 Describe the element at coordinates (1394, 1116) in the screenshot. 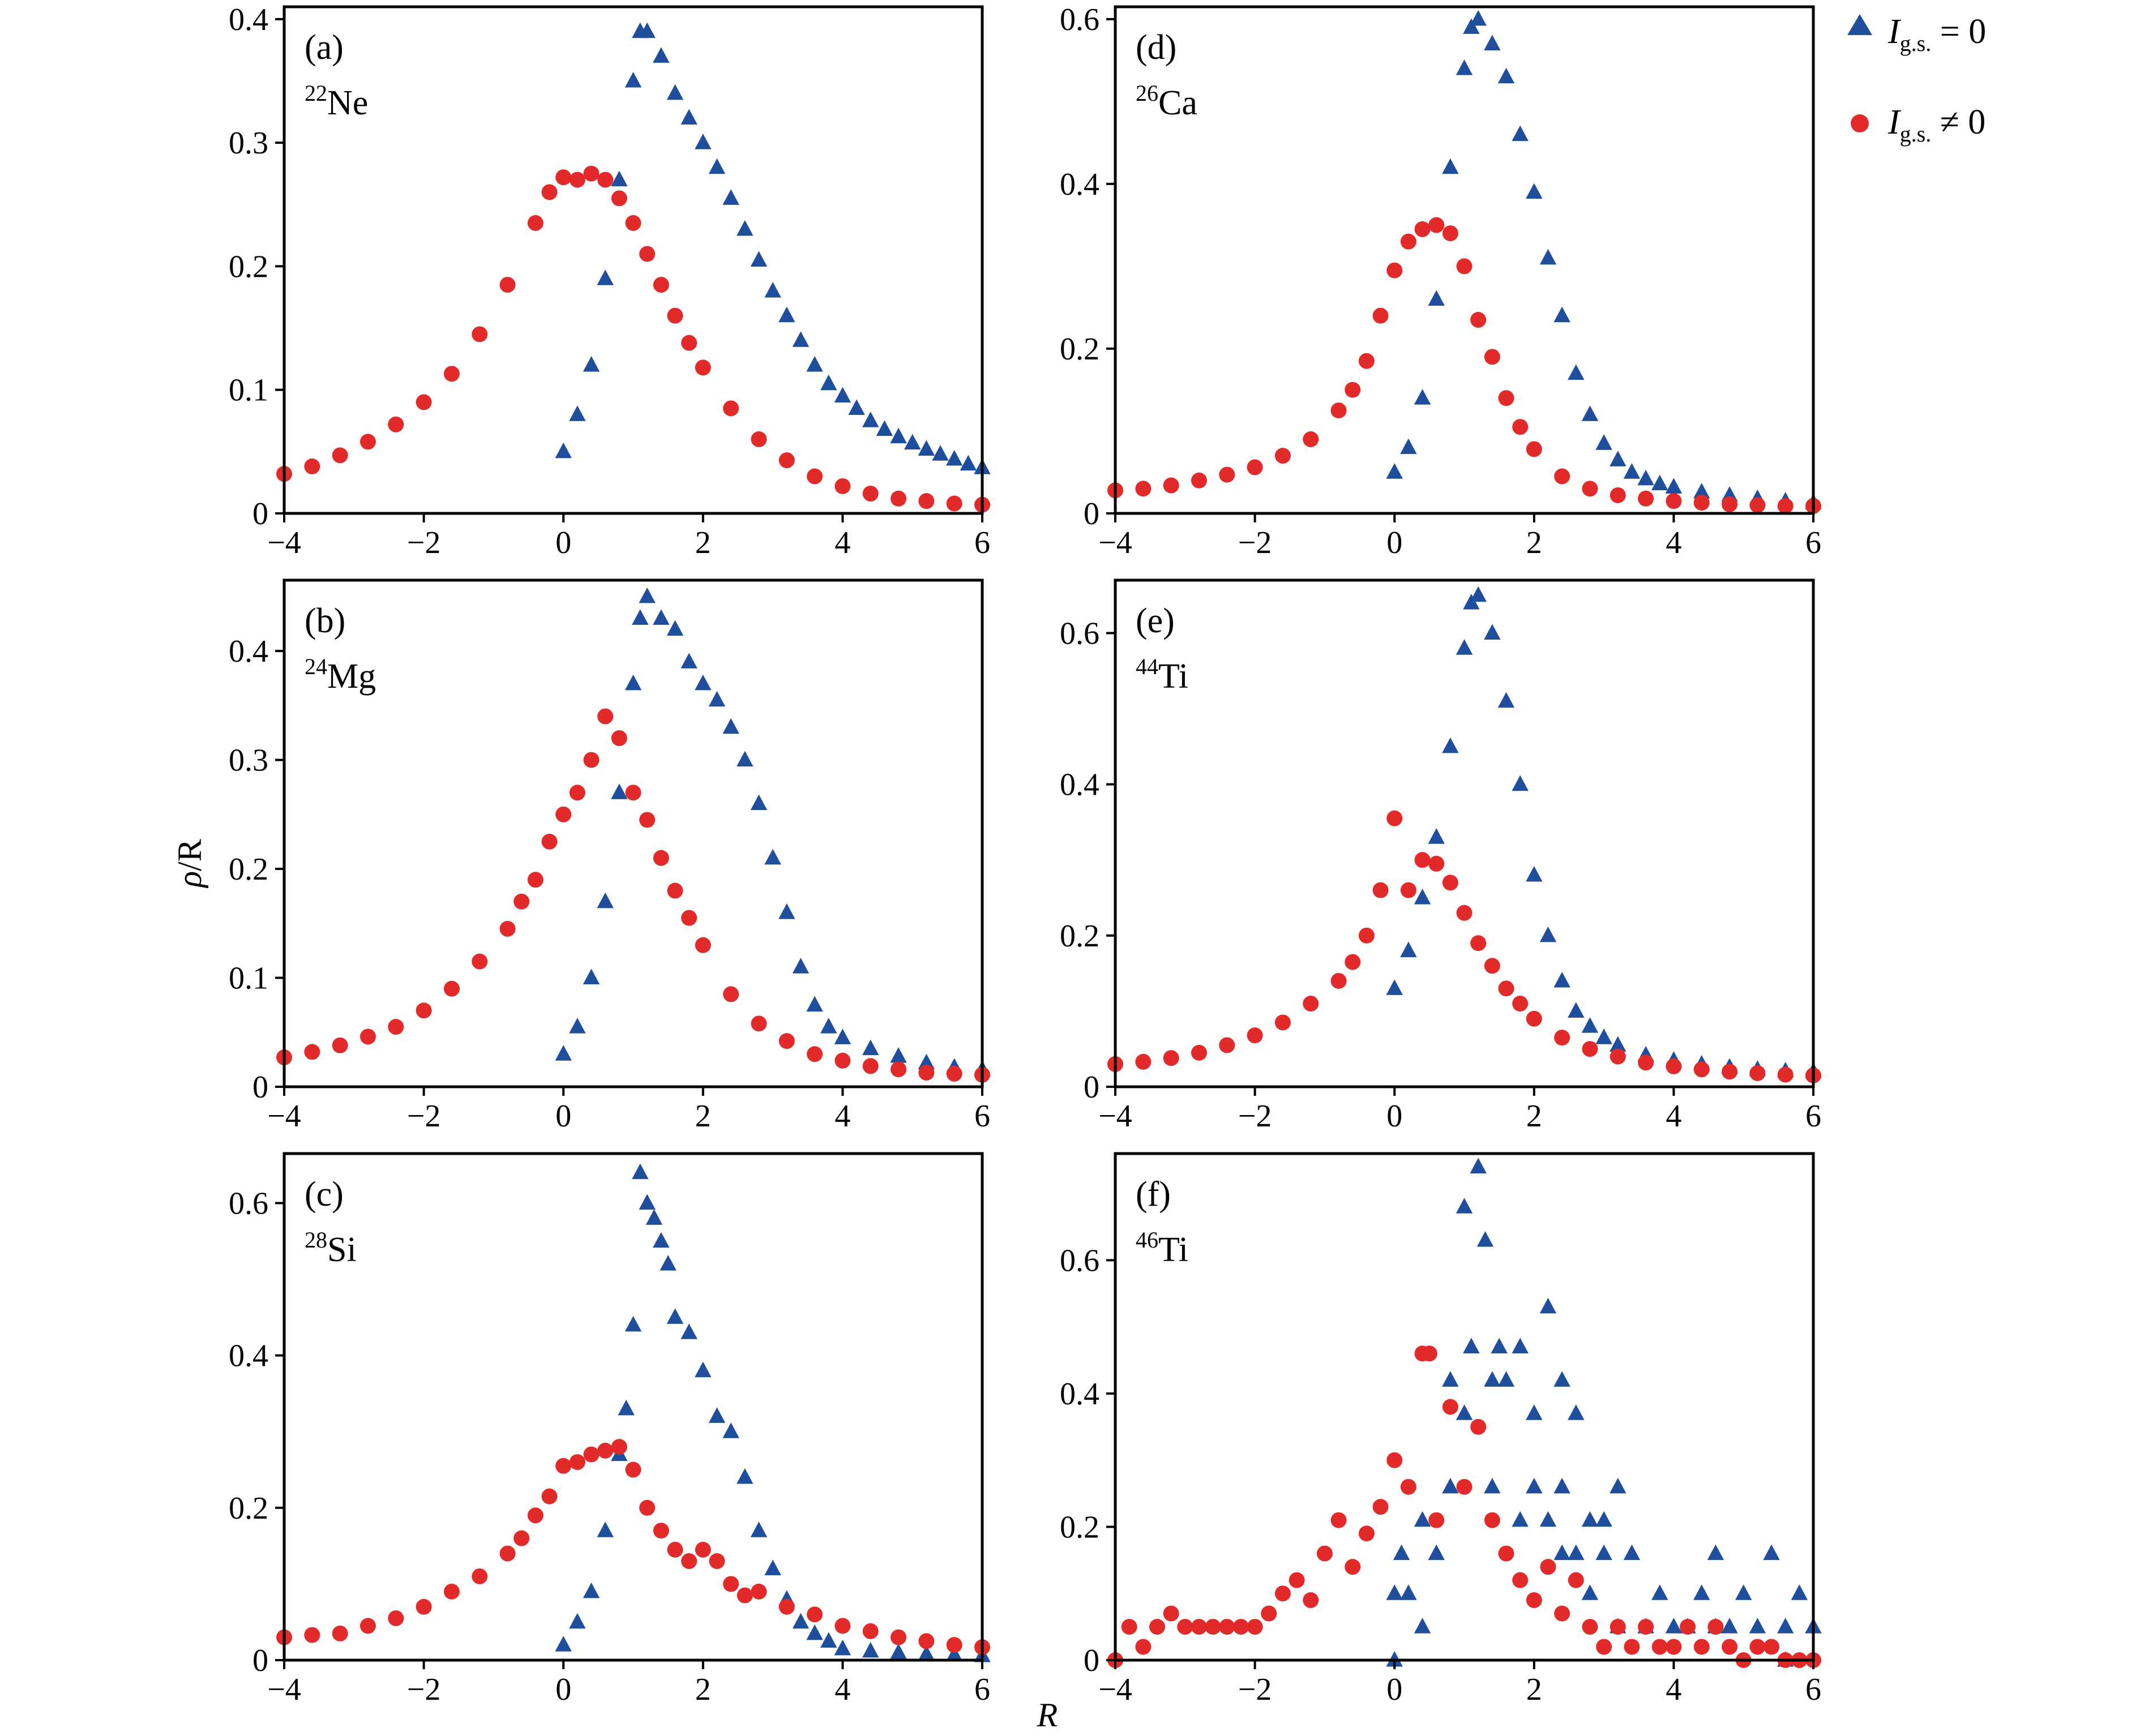

I see `x-tick-label: 0` at that location.